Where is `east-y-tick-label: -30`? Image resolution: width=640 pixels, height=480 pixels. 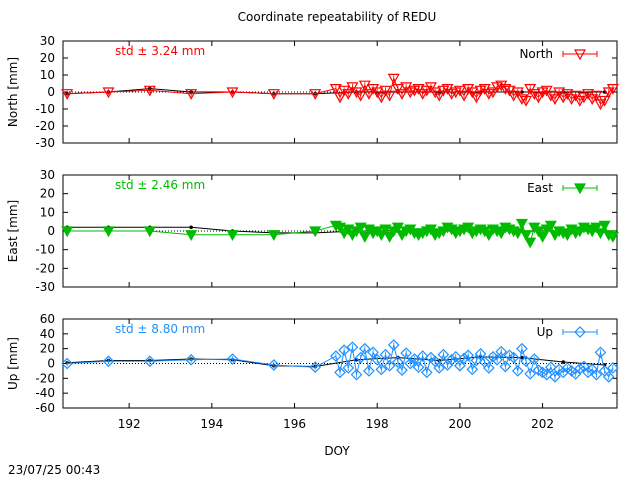
east-y-tick-label: -30 is located at coordinates (45, 287).